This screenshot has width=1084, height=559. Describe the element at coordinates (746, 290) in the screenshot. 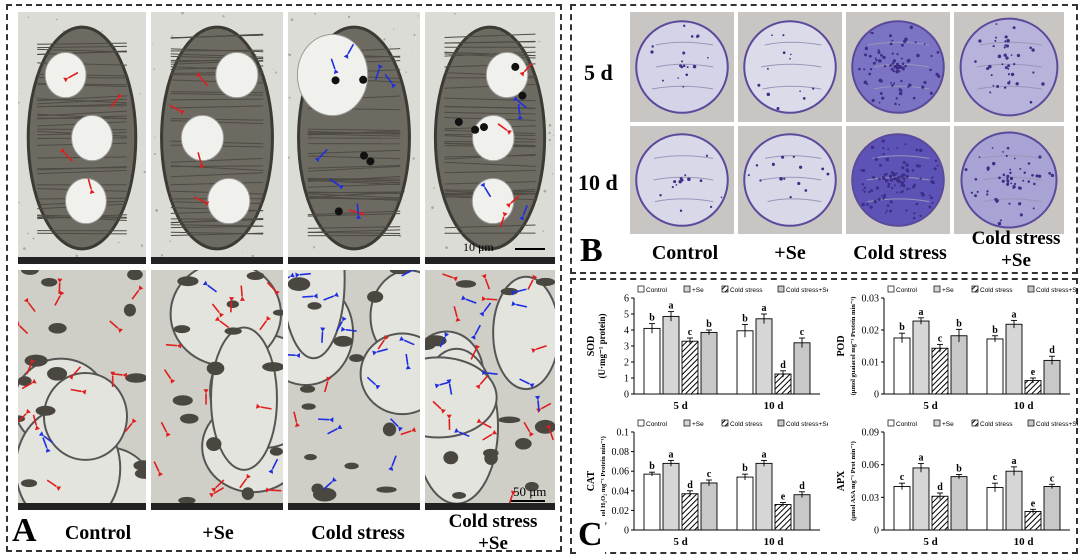

I see `legend-label: Cold stress` at that location.